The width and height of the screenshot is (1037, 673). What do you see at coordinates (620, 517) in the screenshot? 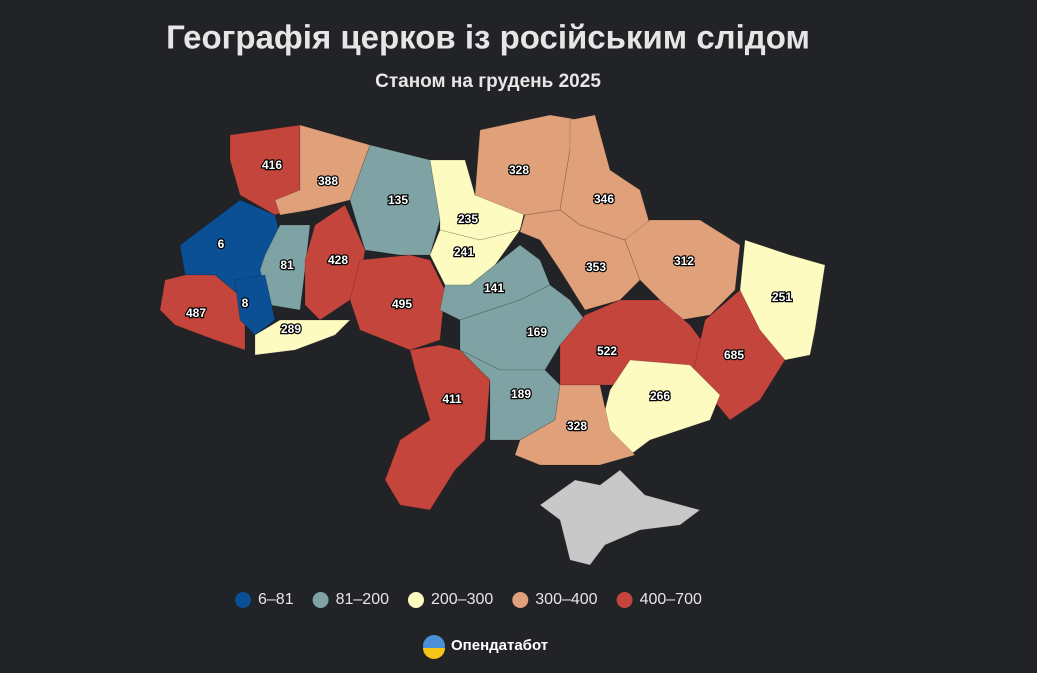
I see `crimea` at bounding box center [620, 517].